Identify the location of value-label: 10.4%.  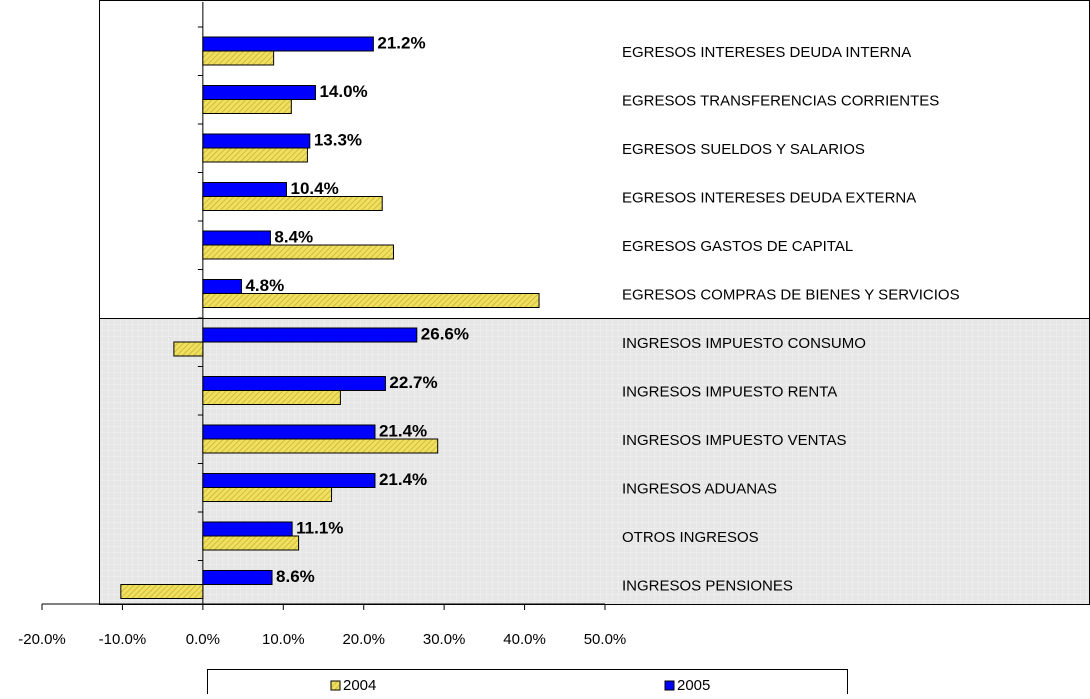
(315, 188).